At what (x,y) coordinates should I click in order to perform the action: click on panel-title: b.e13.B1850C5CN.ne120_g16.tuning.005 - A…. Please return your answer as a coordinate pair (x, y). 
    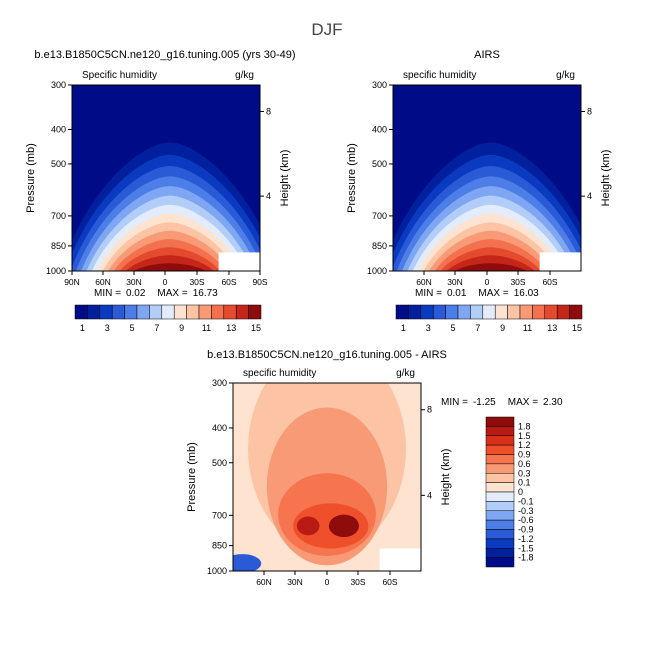
    Looking at the image, I should click on (327, 355).